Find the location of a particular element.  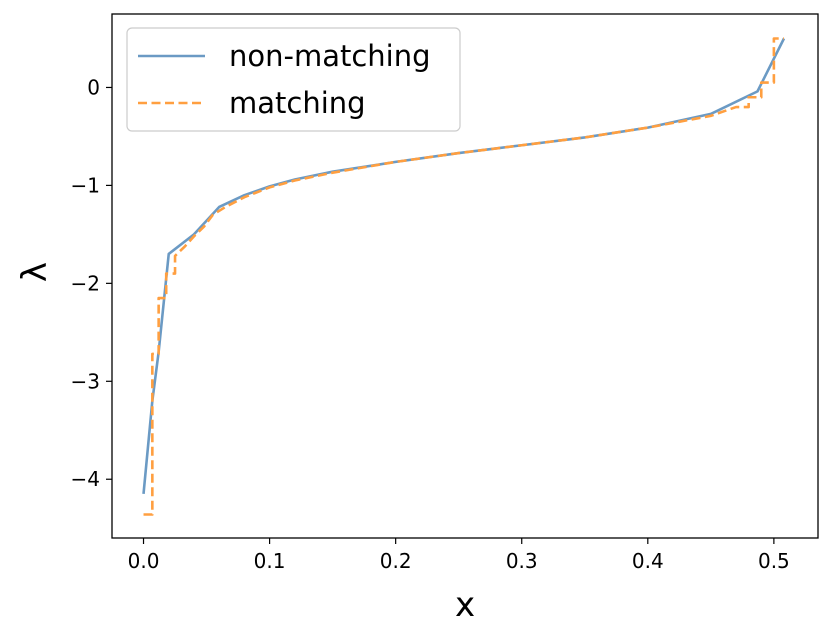

x-tick-label: 0.2 is located at coordinates (396, 561).